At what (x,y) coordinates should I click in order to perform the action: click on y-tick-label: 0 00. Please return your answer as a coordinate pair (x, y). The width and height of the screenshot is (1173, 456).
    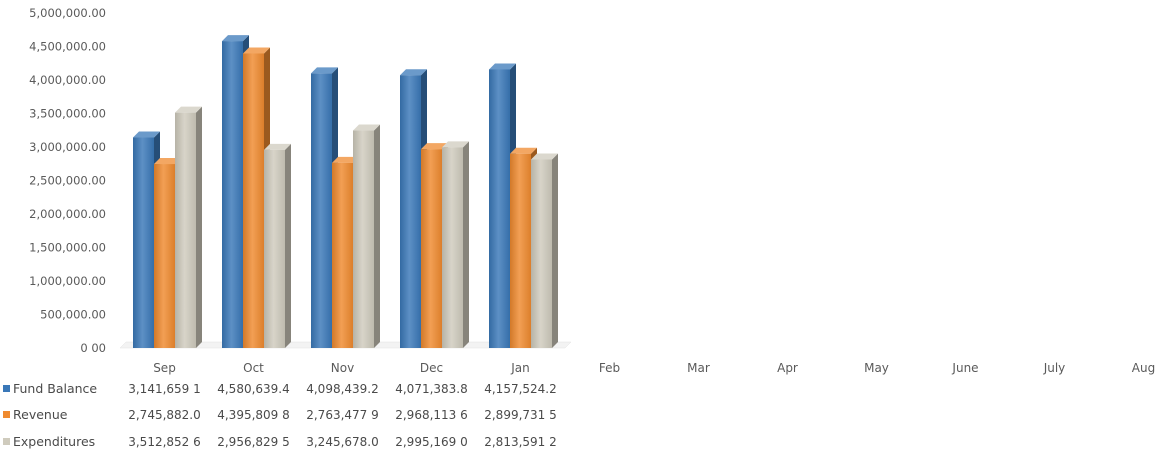
    Looking at the image, I should click on (93, 348).